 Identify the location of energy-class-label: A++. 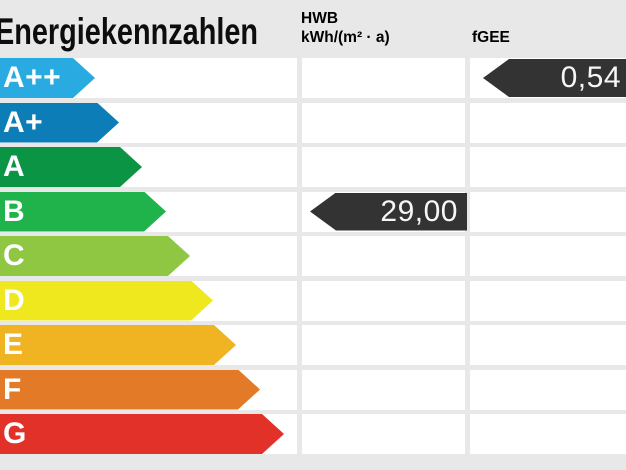
(32, 77).